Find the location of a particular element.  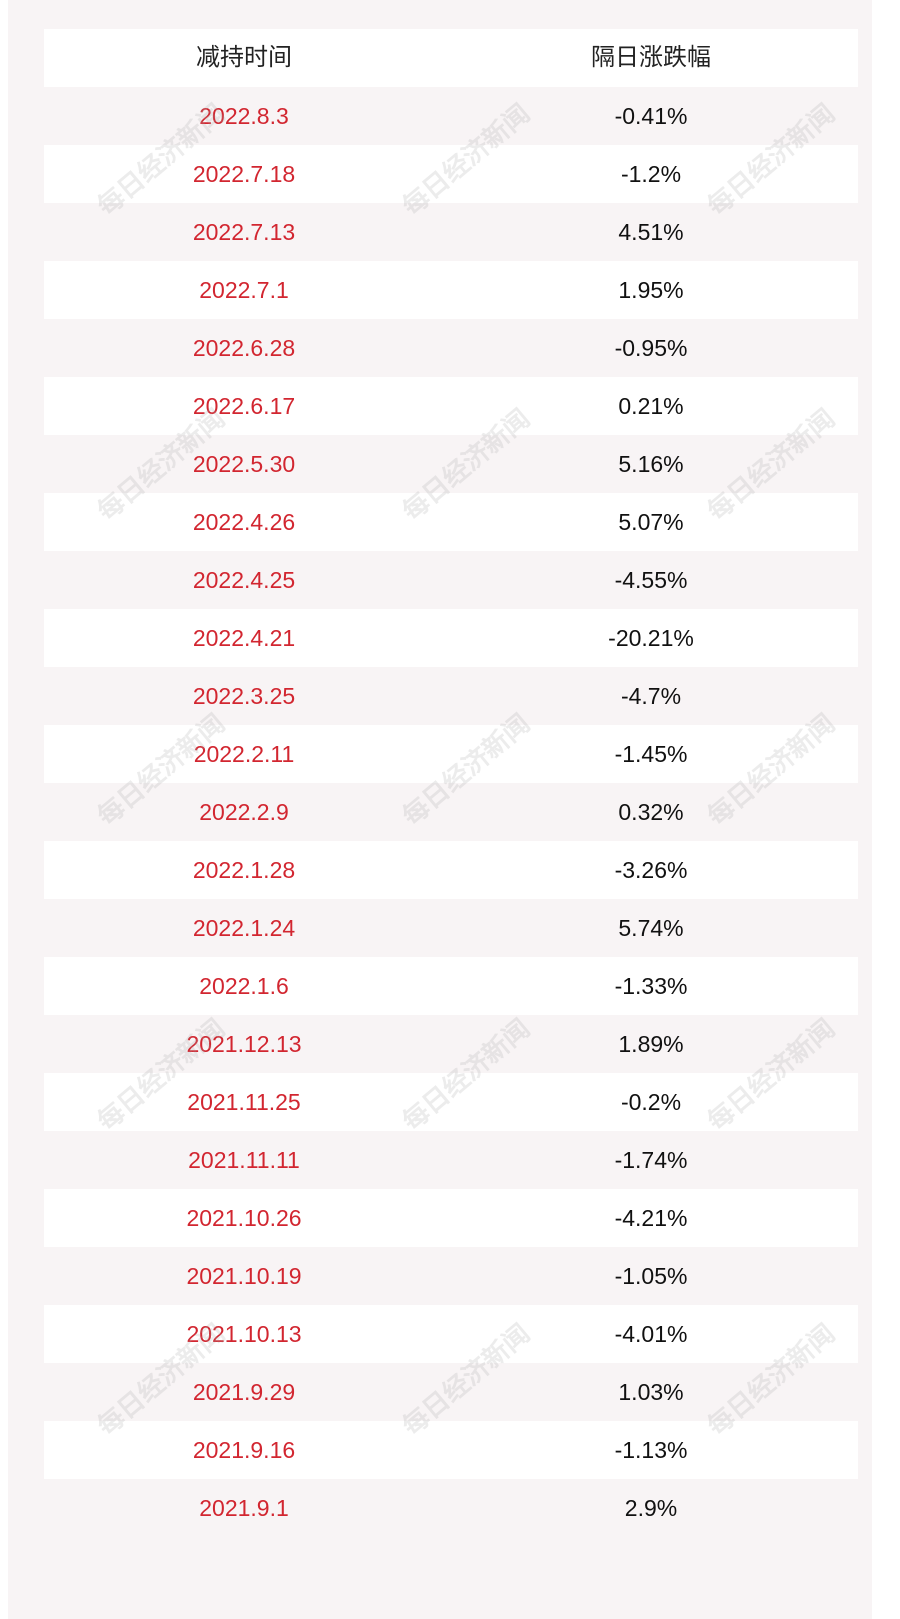

change-cell: -4.55% is located at coordinates (651, 580).